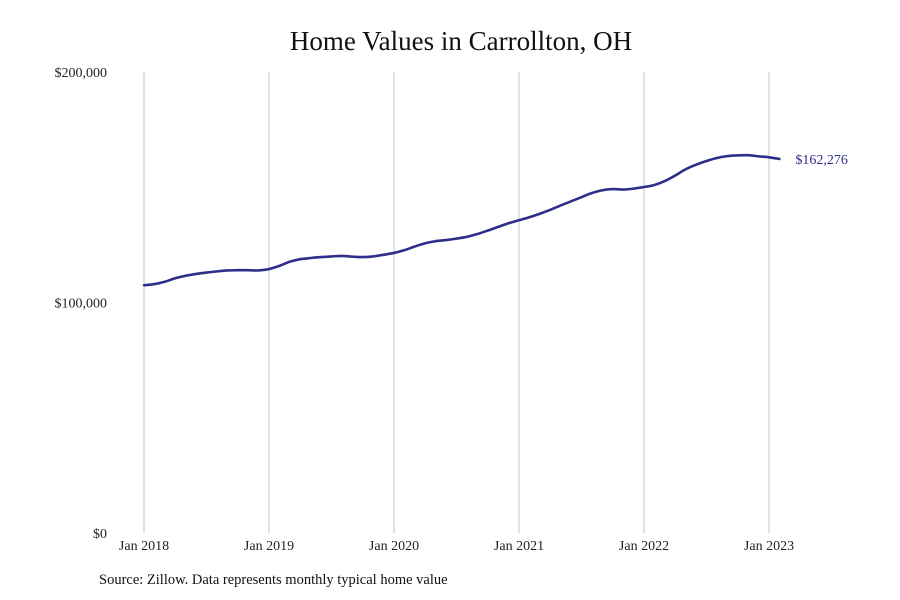 This screenshot has width=900, height=600. Describe the element at coordinates (144, 546) in the screenshot. I see `x-tick-label: Jan 2018` at that location.